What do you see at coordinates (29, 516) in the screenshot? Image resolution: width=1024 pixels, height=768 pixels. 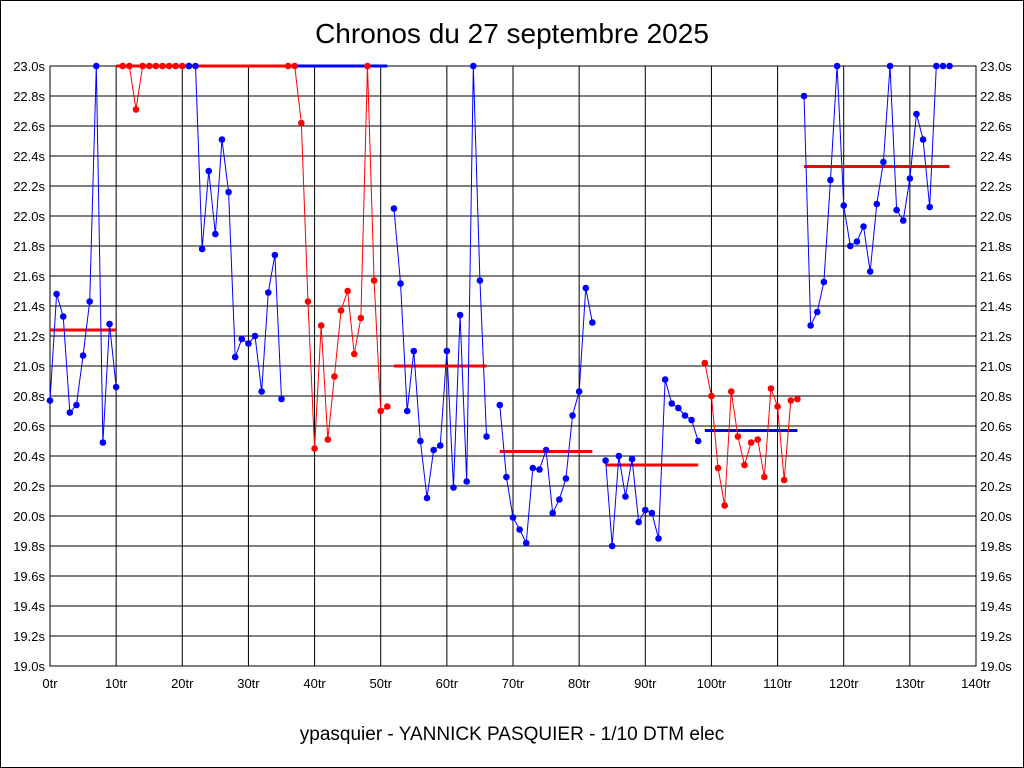 I see `y-tick-label-left: 20.0s` at bounding box center [29, 516].